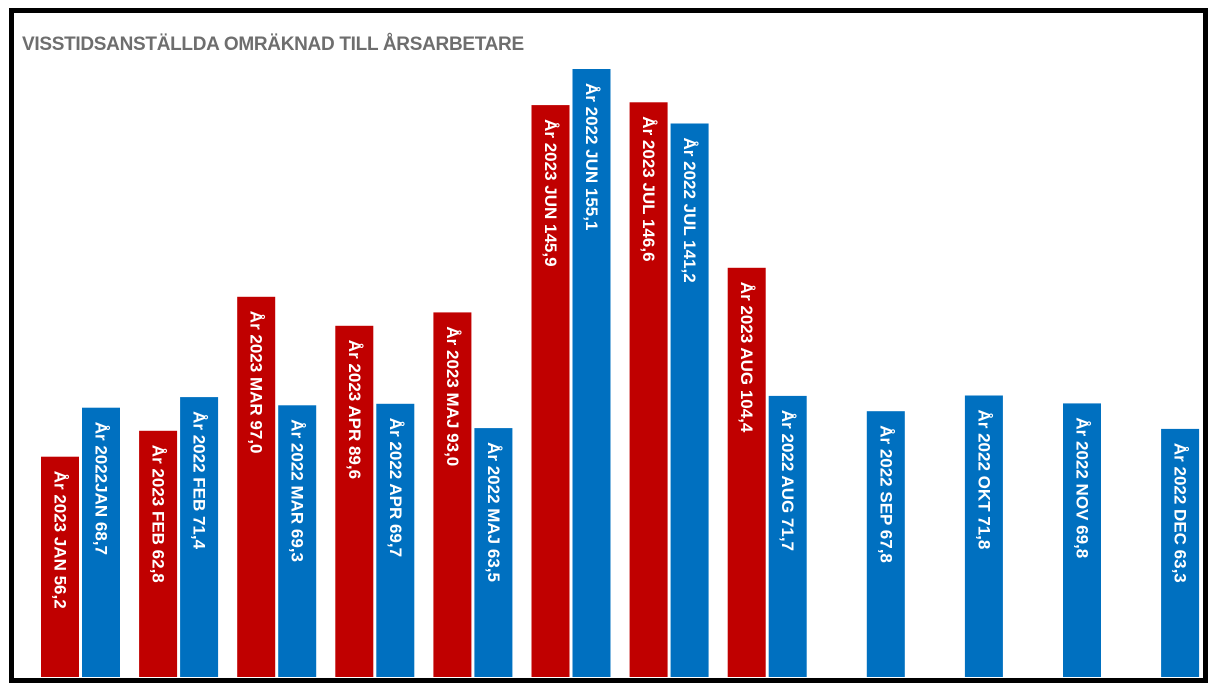 The image size is (1215, 689). What do you see at coordinates (787, 480) in the screenshot?
I see `data-label-2022-aug: År 2022 AUG 71,7` at bounding box center [787, 480].